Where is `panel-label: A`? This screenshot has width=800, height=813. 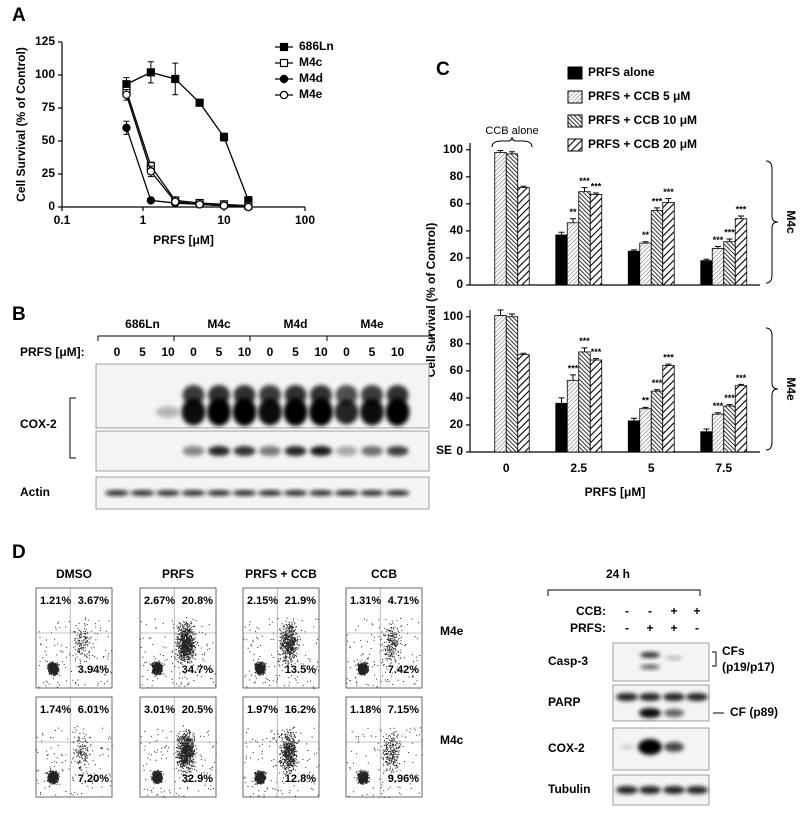 panel-label: A is located at coordinates (19, 15).